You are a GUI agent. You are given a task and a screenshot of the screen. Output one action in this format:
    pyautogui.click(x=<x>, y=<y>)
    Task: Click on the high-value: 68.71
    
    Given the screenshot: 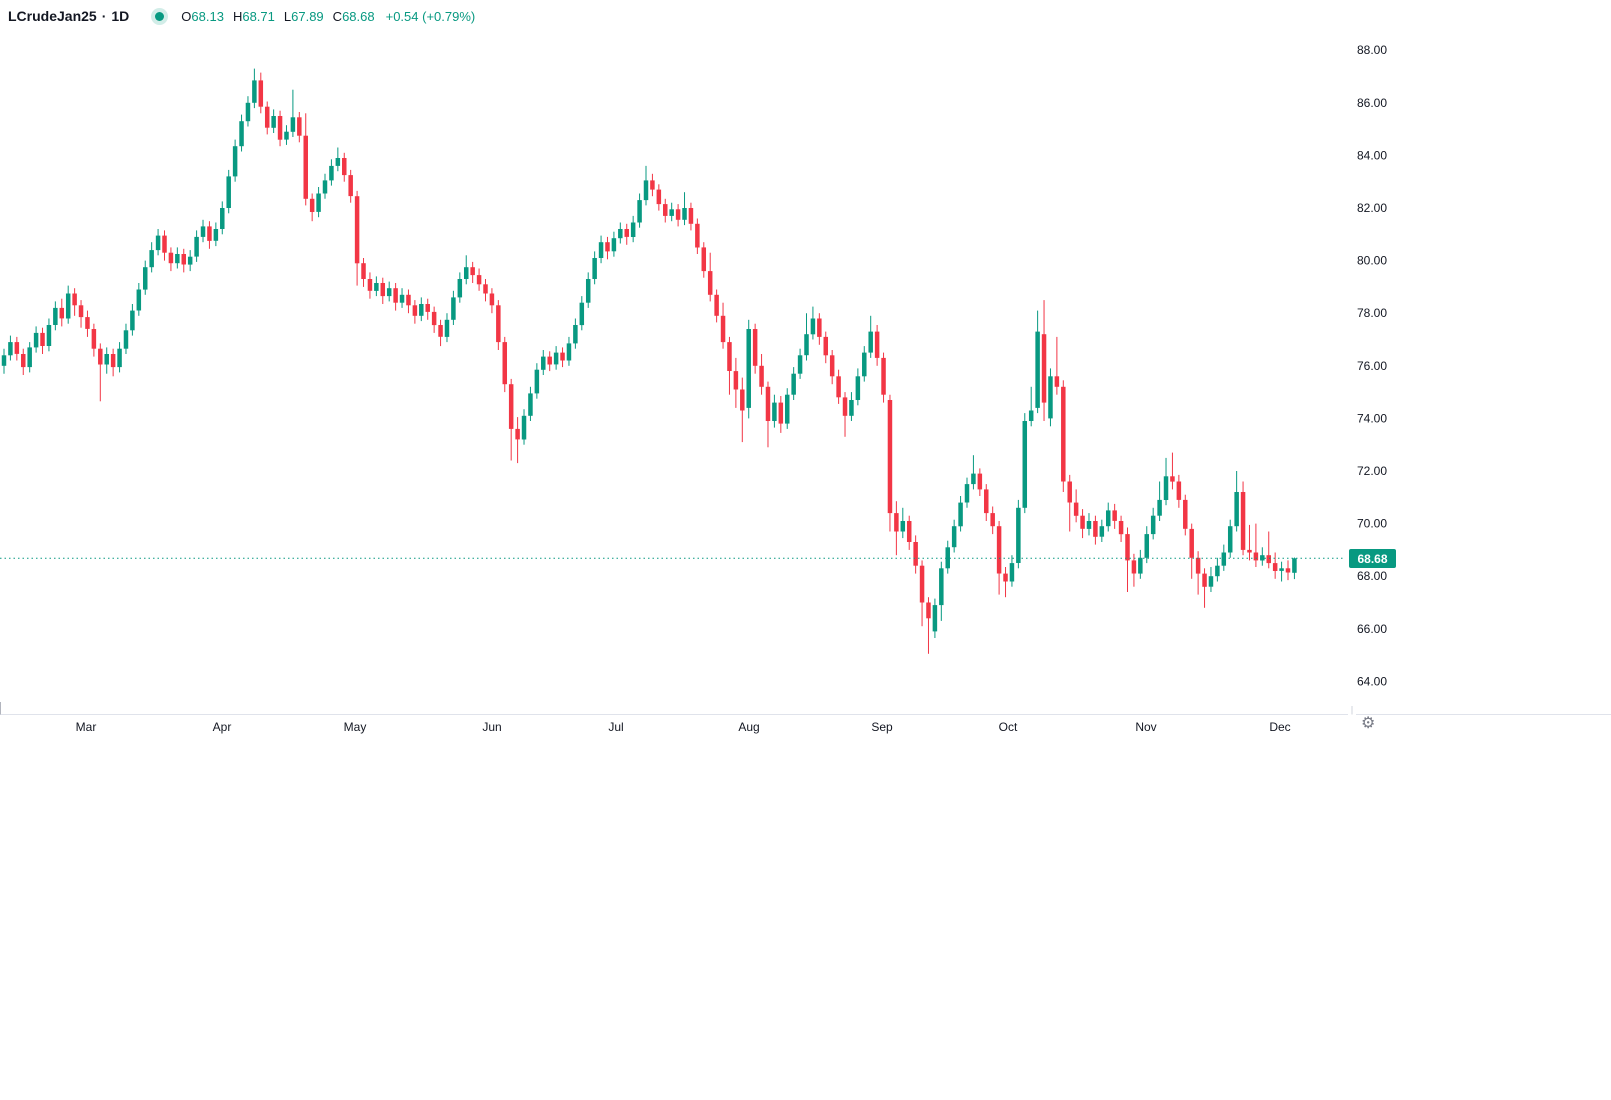 What is the action you would take?
    pyautogui.click(x=258, y=16)
    